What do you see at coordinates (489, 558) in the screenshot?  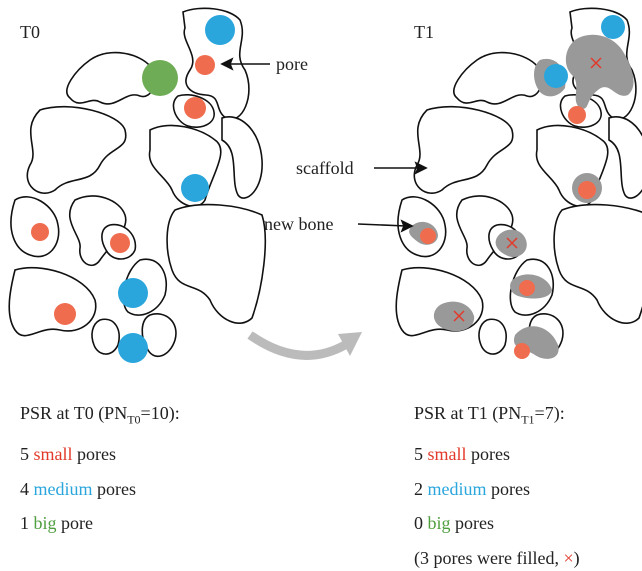 I see `text: (3 pores were filled,` at bounding box center [489, 558].